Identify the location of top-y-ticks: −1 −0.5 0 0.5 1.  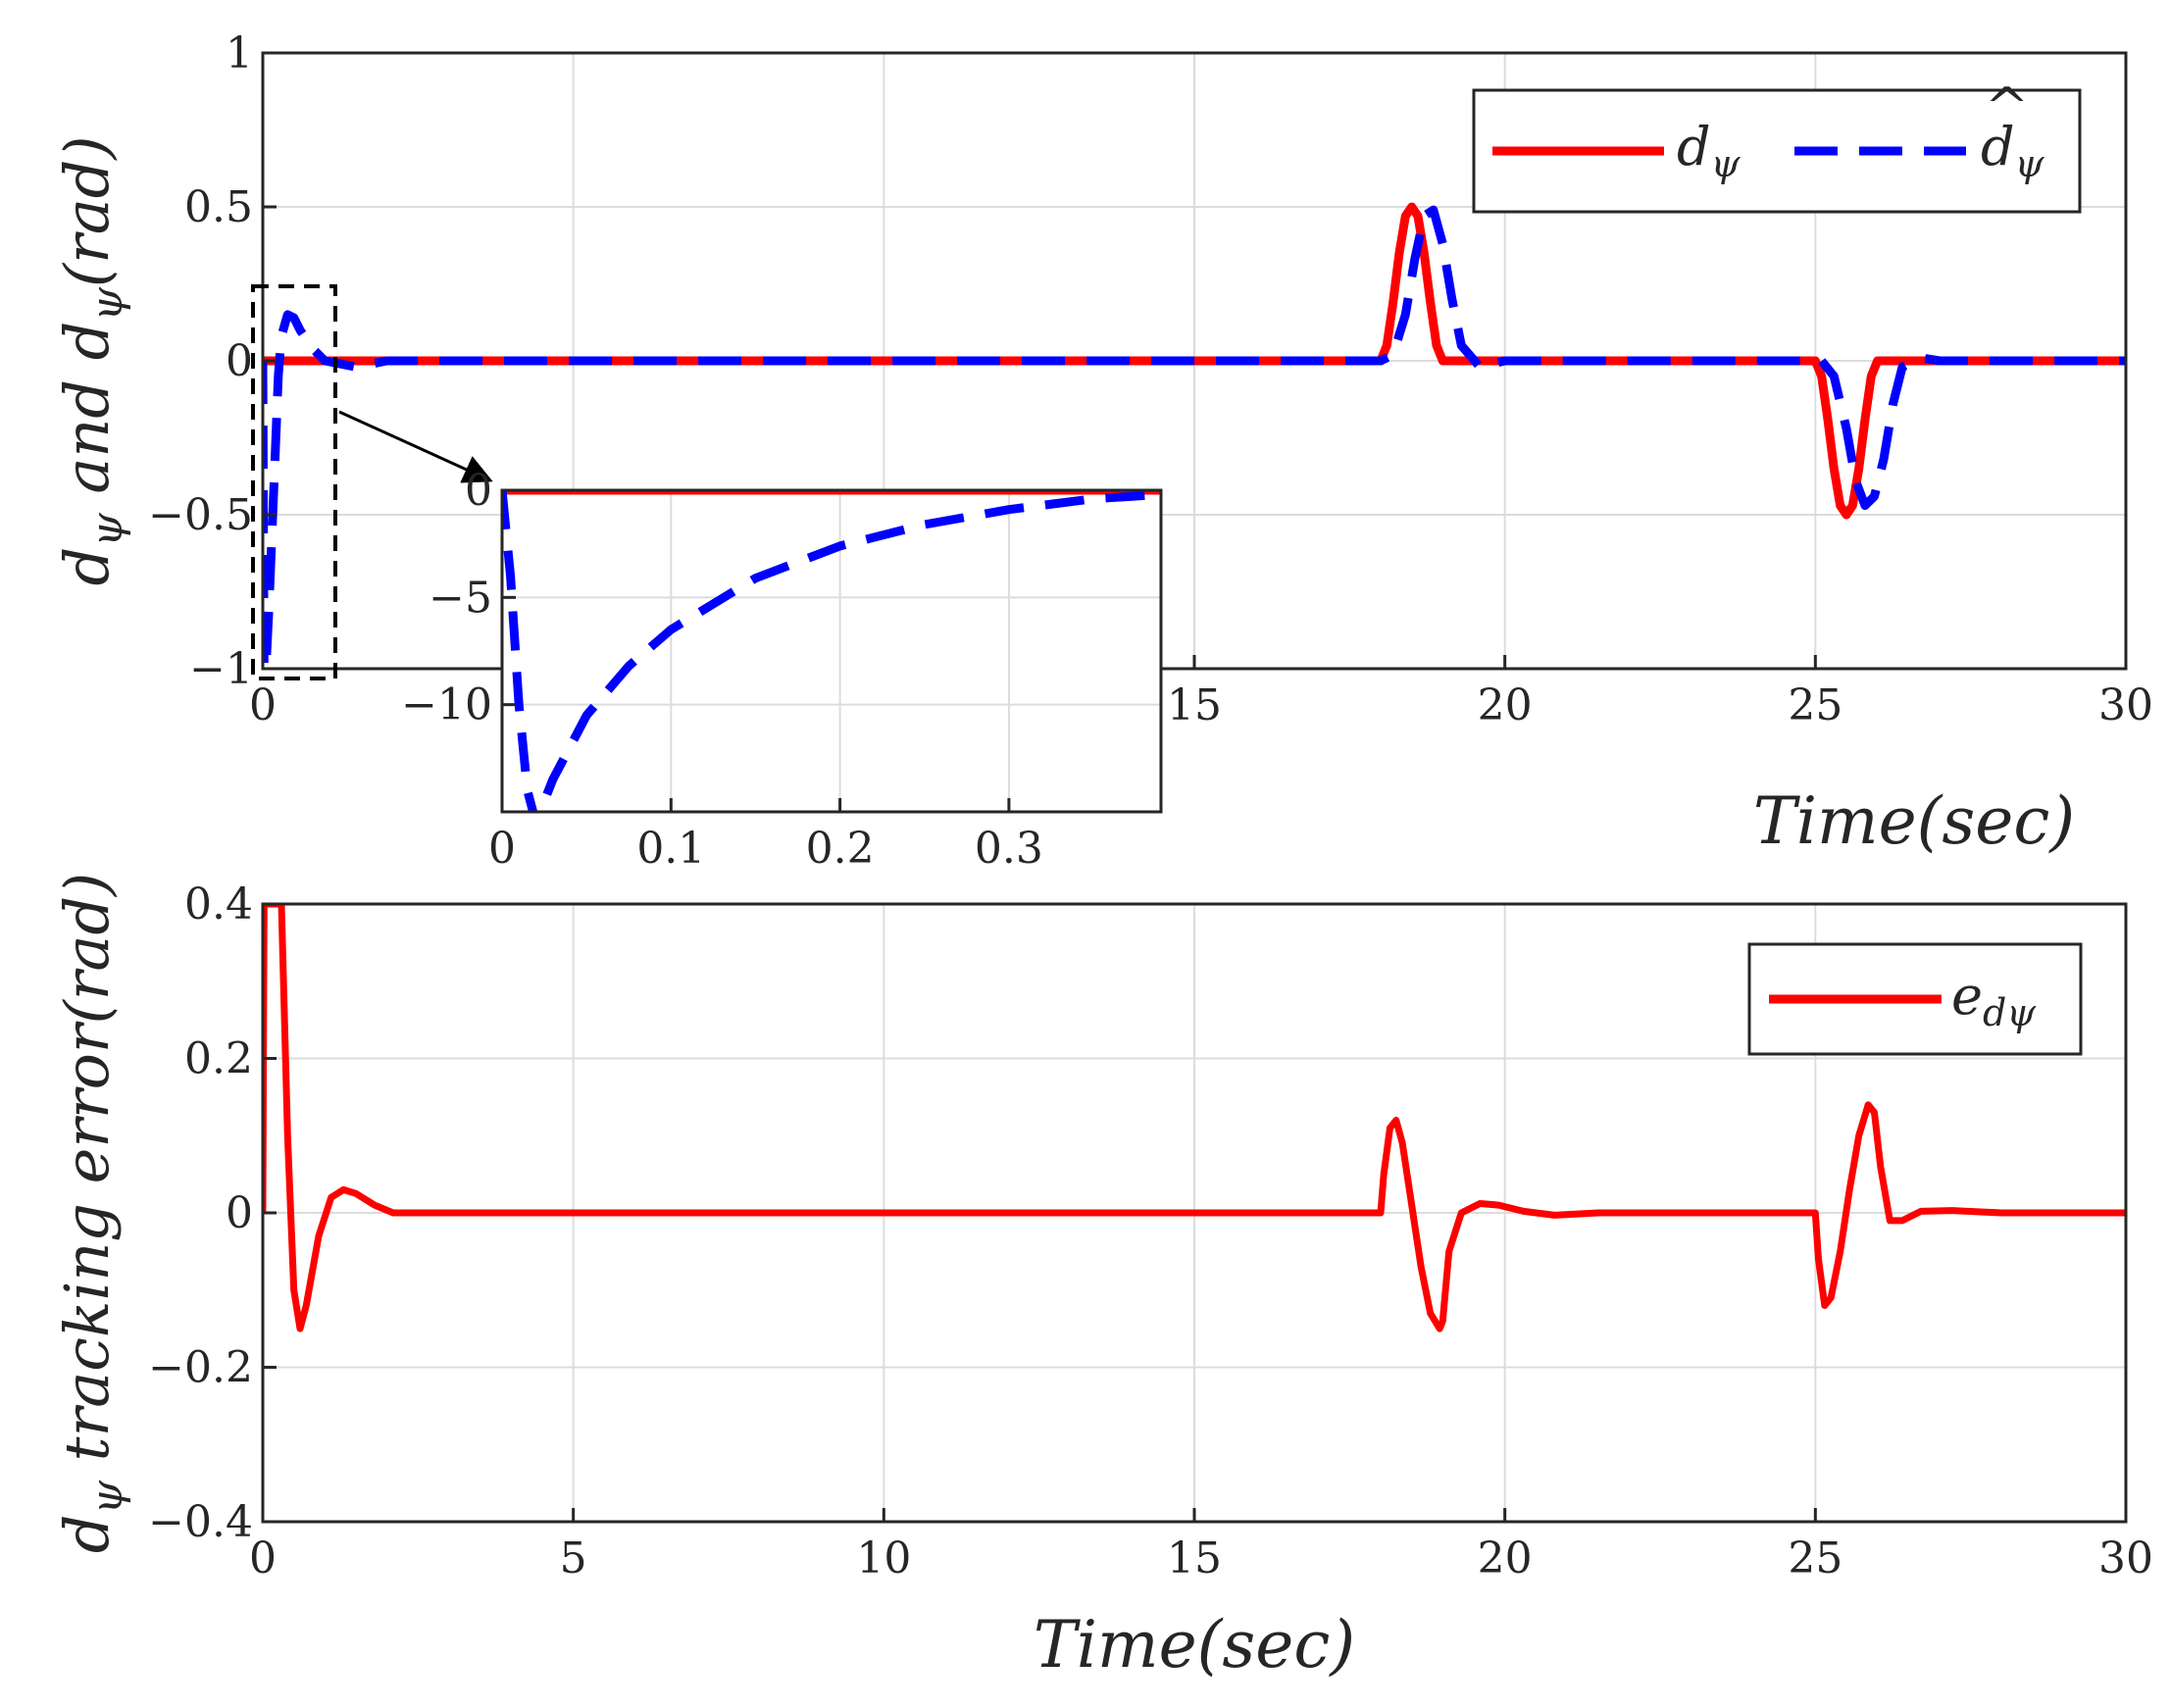
(213, 361).